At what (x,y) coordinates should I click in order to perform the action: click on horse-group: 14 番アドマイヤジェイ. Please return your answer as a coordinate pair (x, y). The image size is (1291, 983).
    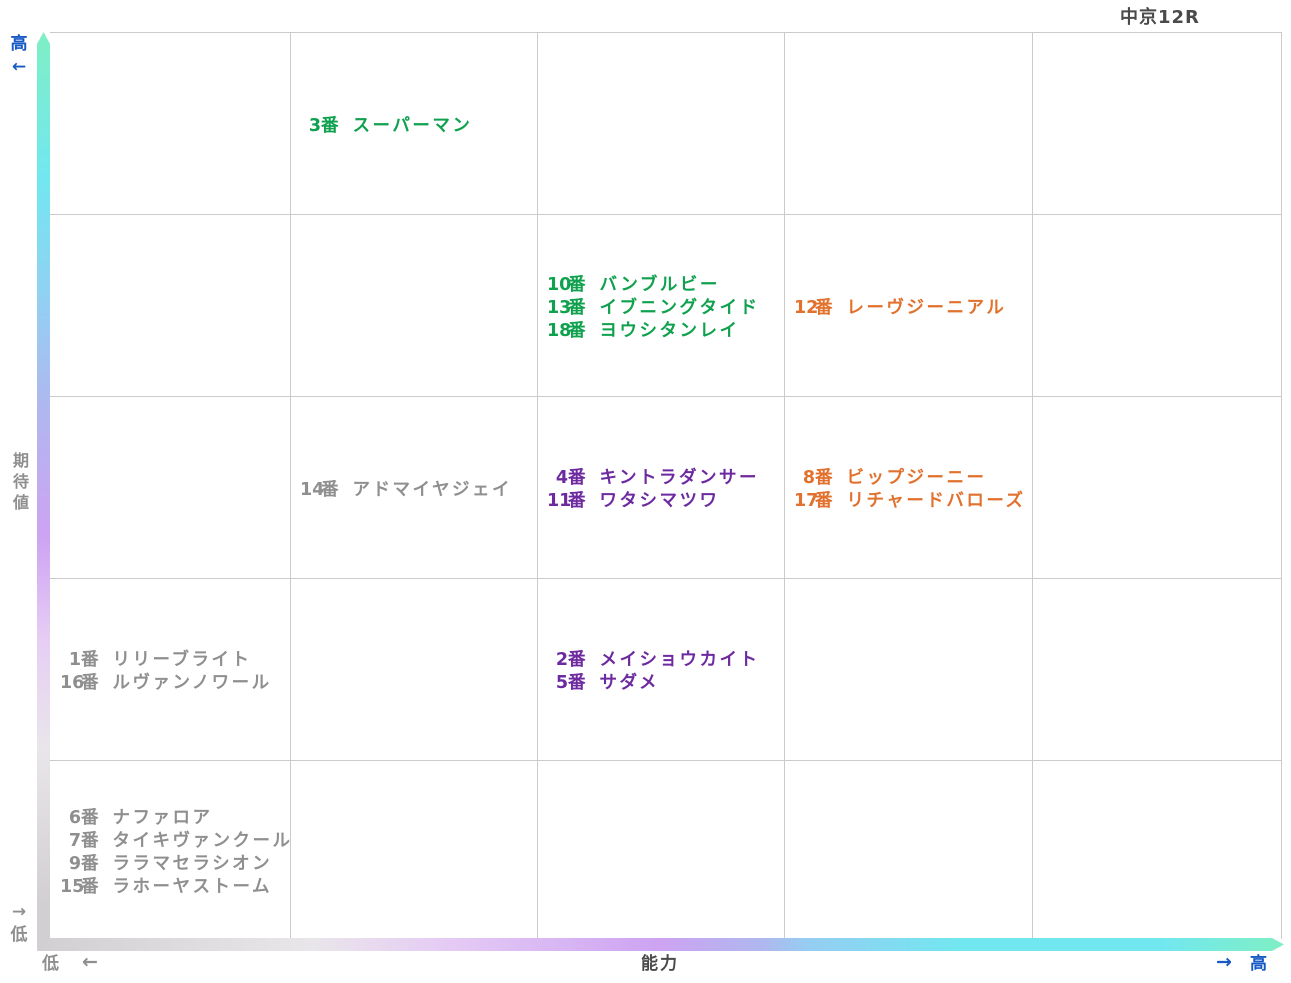
    Looking at the image, I should click on (406, 488).